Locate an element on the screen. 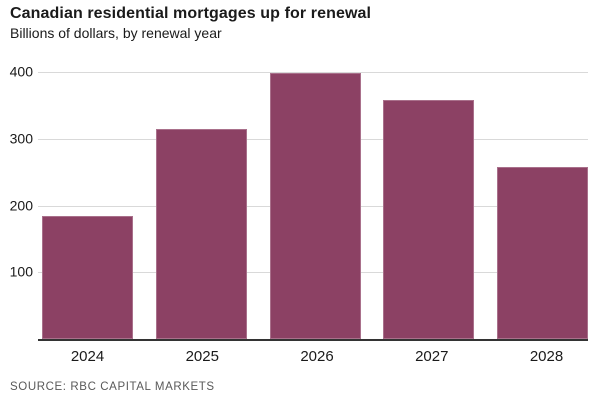 The image size is (600, 406). x-tick-label-2024: 2024 is located at coordinates (87, 356).